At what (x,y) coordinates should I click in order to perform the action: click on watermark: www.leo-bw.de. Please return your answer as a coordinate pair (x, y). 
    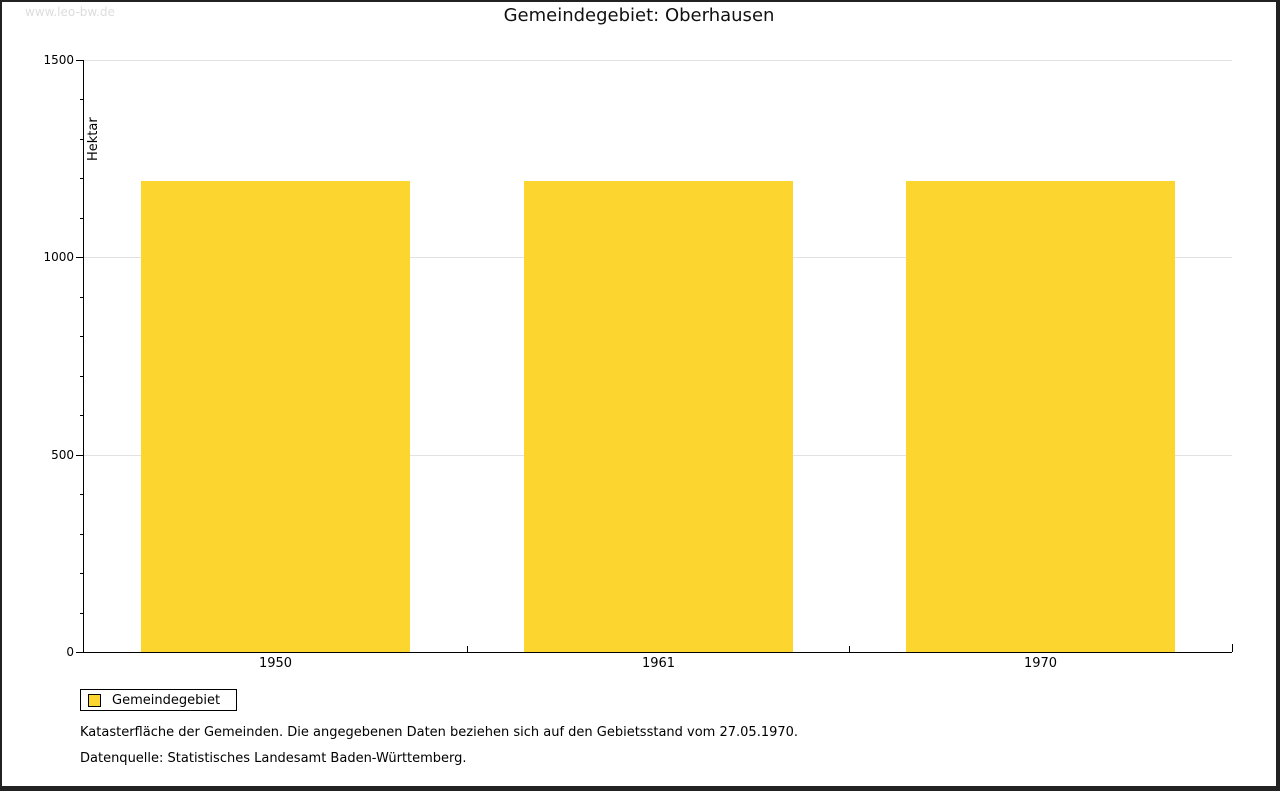
    Looking at the image, I should click on (70, 12).